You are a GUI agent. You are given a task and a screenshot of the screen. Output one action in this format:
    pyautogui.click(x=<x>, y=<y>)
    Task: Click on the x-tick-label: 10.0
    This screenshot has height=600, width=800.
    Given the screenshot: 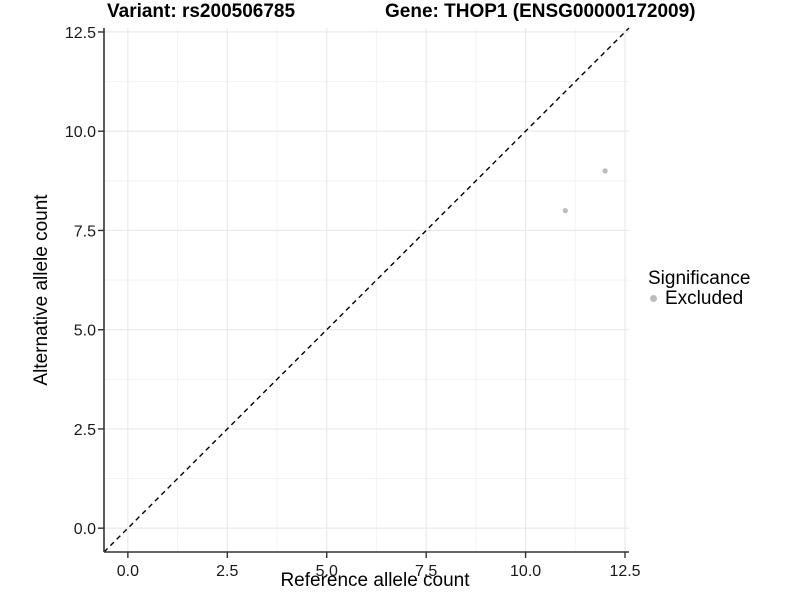 What is the action you would take?
    pyautogui.click(x=525, y=571)
    